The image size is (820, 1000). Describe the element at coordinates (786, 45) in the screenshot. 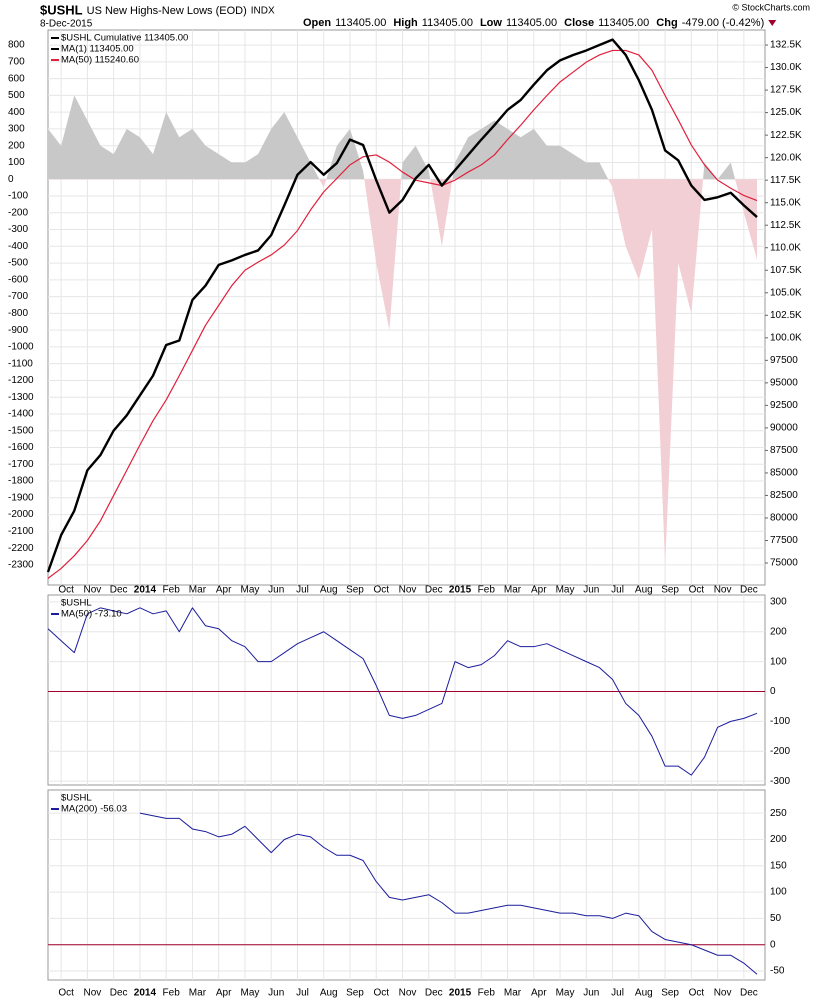

I see `y2-tick-label: 132.5K` at that location.